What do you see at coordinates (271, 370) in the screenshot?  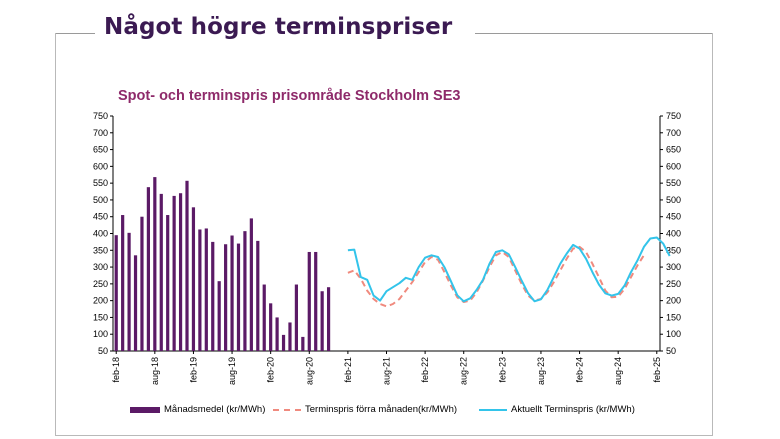 I see `x-tick-label: feb-20` at bounding box center [271, 370].